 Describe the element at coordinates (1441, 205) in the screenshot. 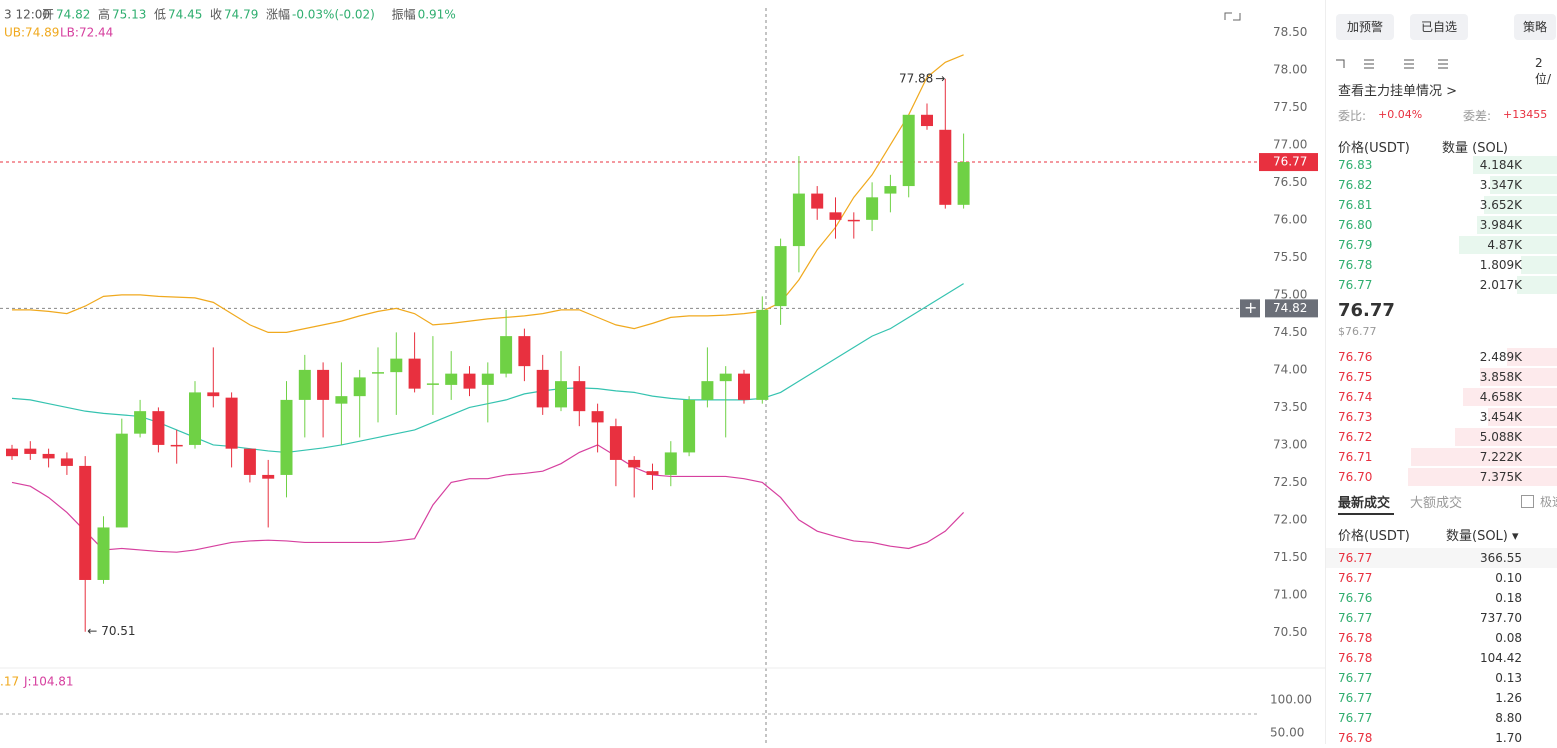

I see `book-row: 76.81 3.652K` at that location.